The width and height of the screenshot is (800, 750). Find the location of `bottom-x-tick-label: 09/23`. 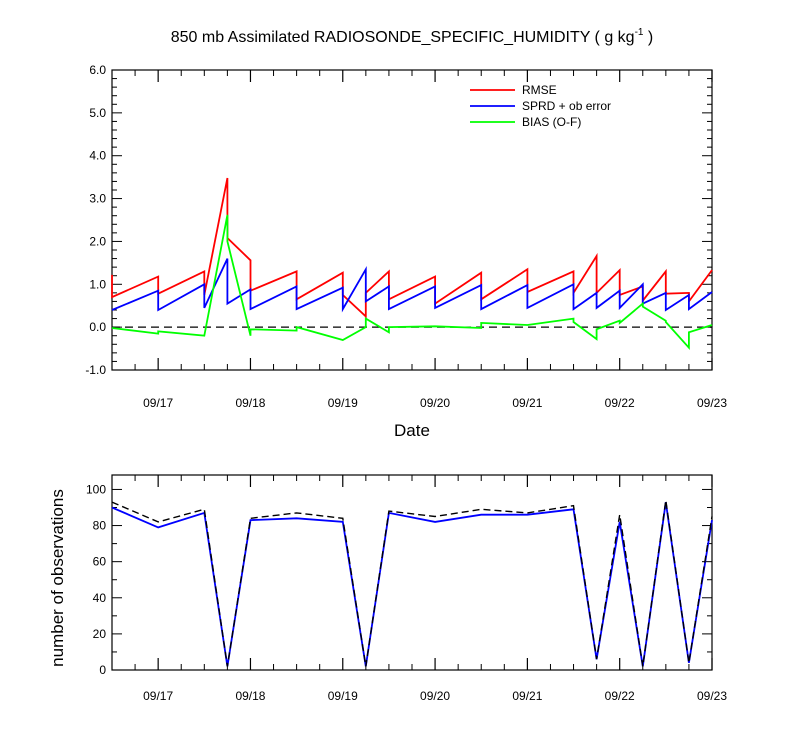

bottom-x-tick-label: 09/23 is located at coordinates (712, 696).